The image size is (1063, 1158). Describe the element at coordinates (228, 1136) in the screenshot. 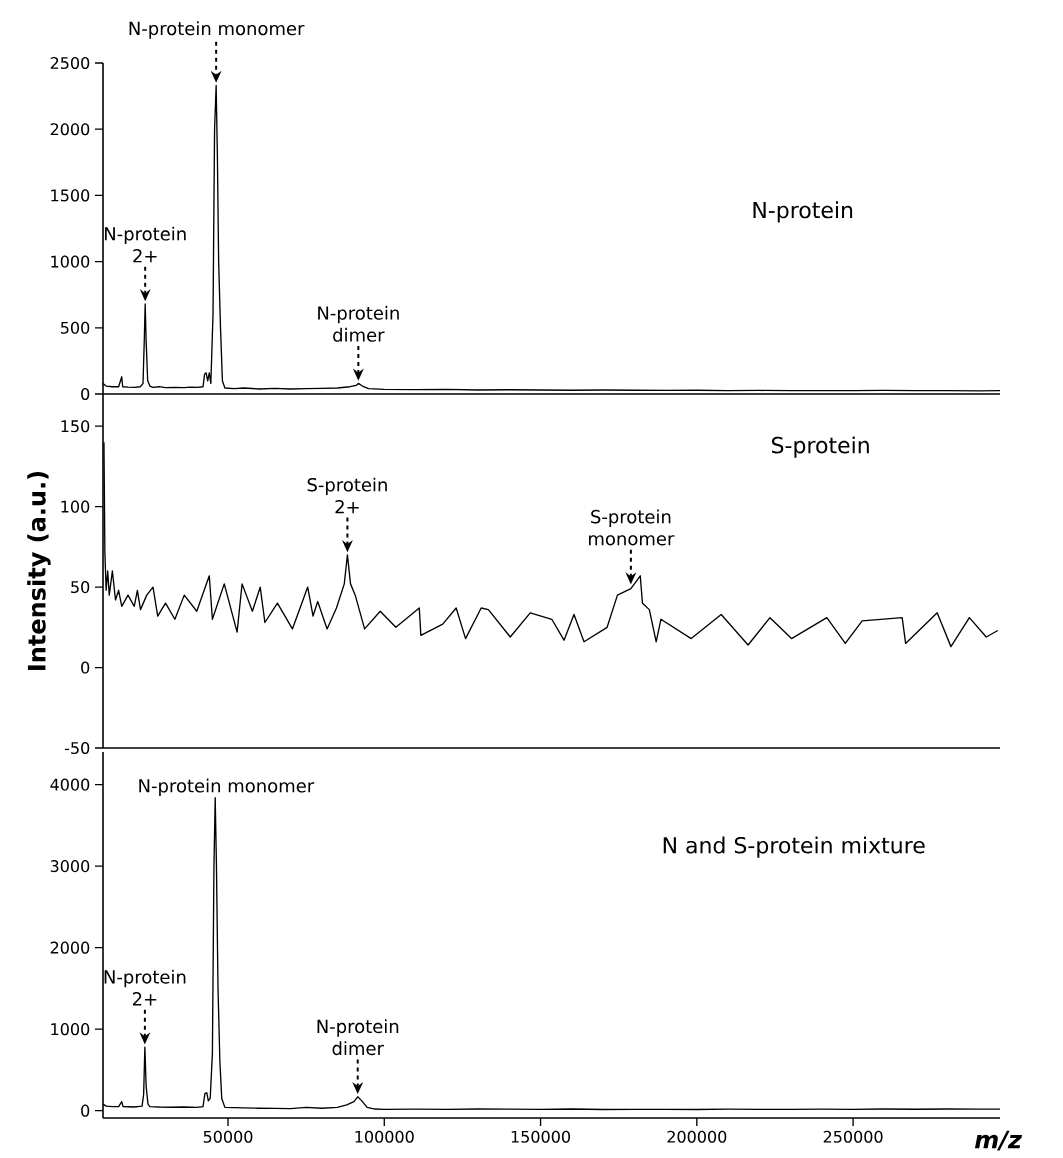

I see `x-tick-label: 50000` at that location.